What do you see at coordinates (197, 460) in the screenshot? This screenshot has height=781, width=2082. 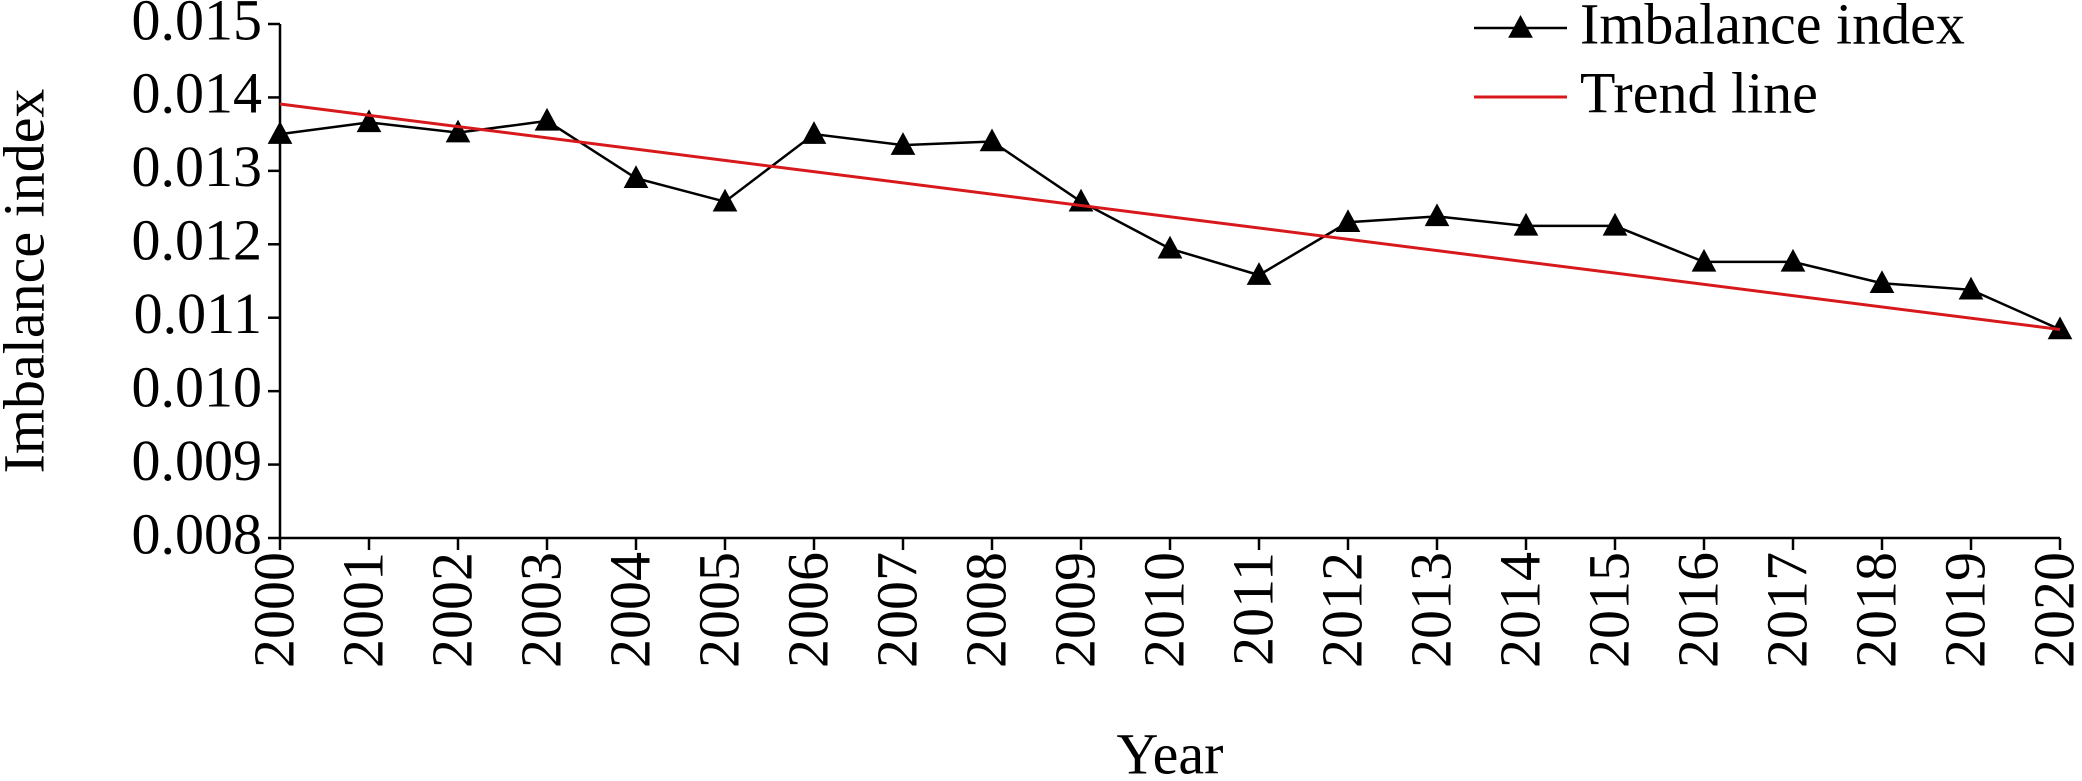 I see `y-tick-label: 0.009` at bounding box center [197, 460].